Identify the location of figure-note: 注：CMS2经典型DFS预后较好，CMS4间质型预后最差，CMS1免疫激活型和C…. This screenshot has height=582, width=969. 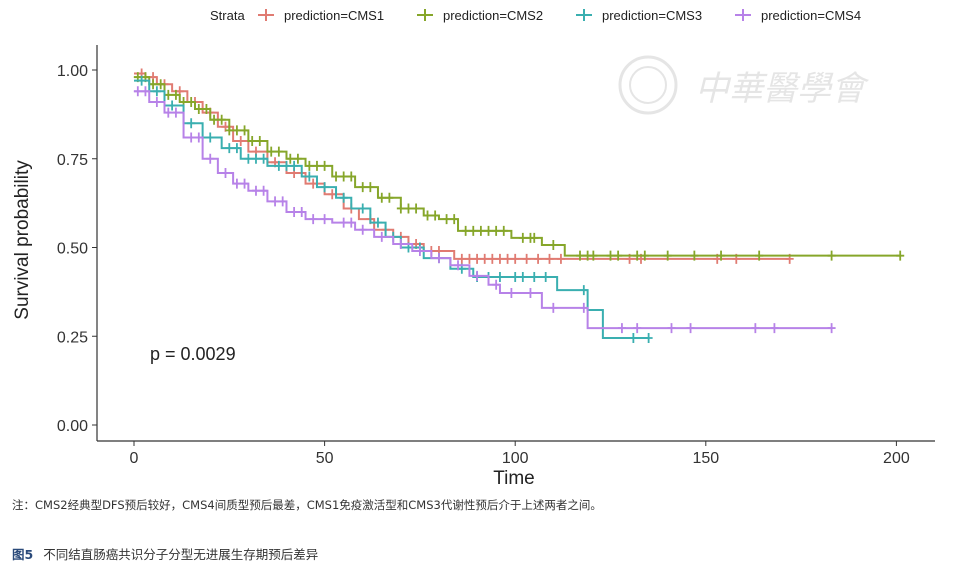
(307, 505).